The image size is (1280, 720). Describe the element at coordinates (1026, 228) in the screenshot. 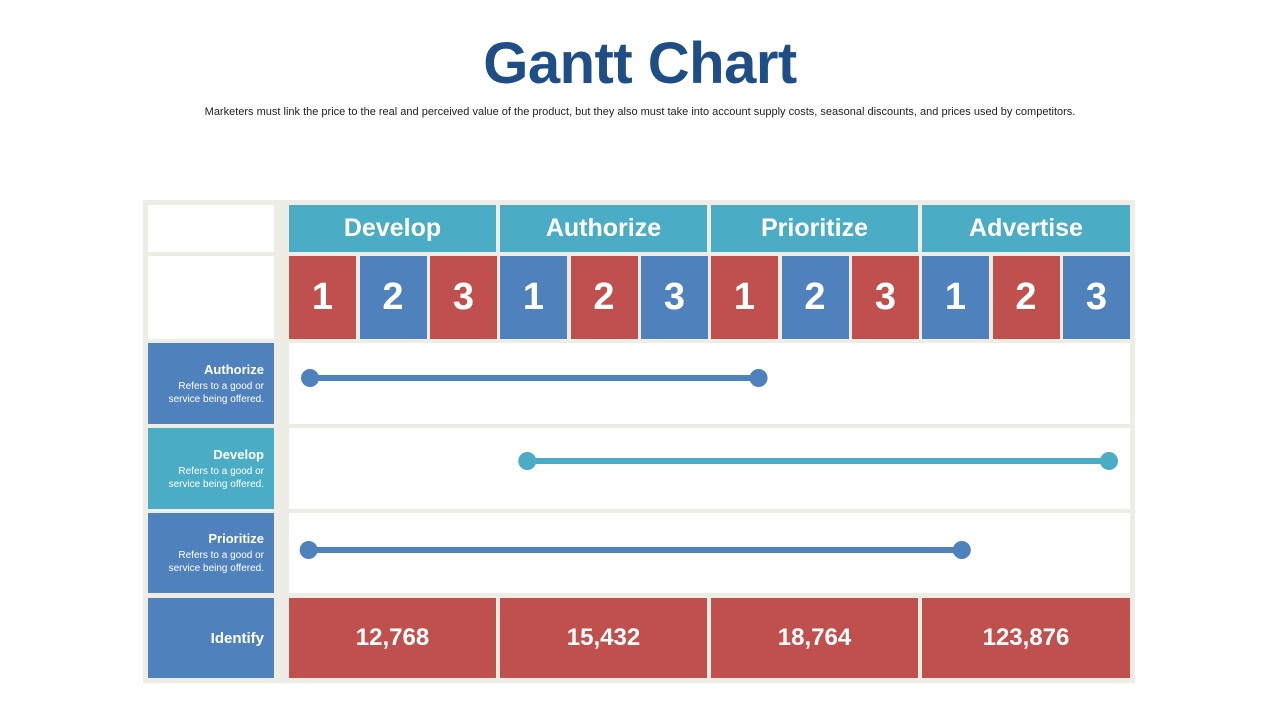

I see `phase-header-advertise: Advertise` at that location.